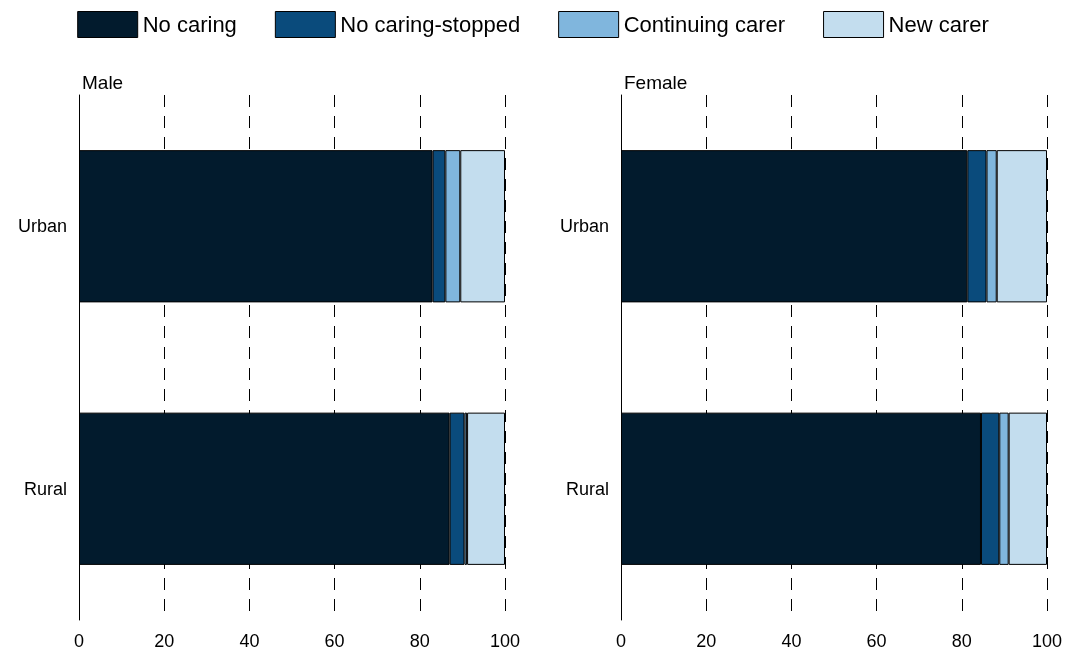 The width and height of the screenshot is (1066, 653). What do you see at coordinates (656, 82) in the screenshot?
I see `chart-title: Female` at bounding box center [656, 82].